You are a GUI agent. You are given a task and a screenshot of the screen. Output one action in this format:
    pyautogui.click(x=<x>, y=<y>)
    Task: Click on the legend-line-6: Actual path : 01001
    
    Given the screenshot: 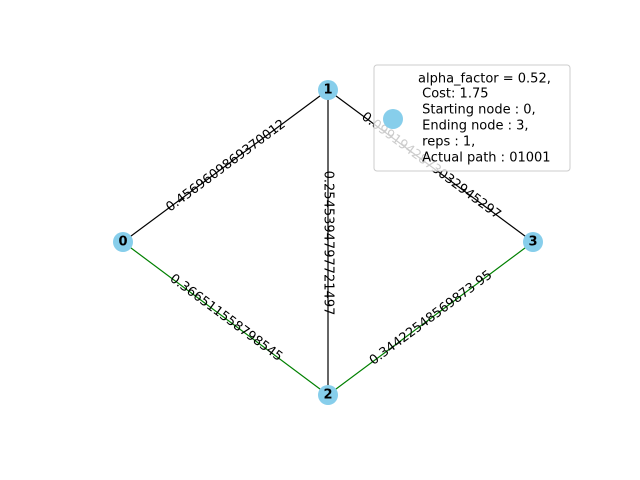 What is the action you would take?
    pyautogui.click(x=484, y=158)
    